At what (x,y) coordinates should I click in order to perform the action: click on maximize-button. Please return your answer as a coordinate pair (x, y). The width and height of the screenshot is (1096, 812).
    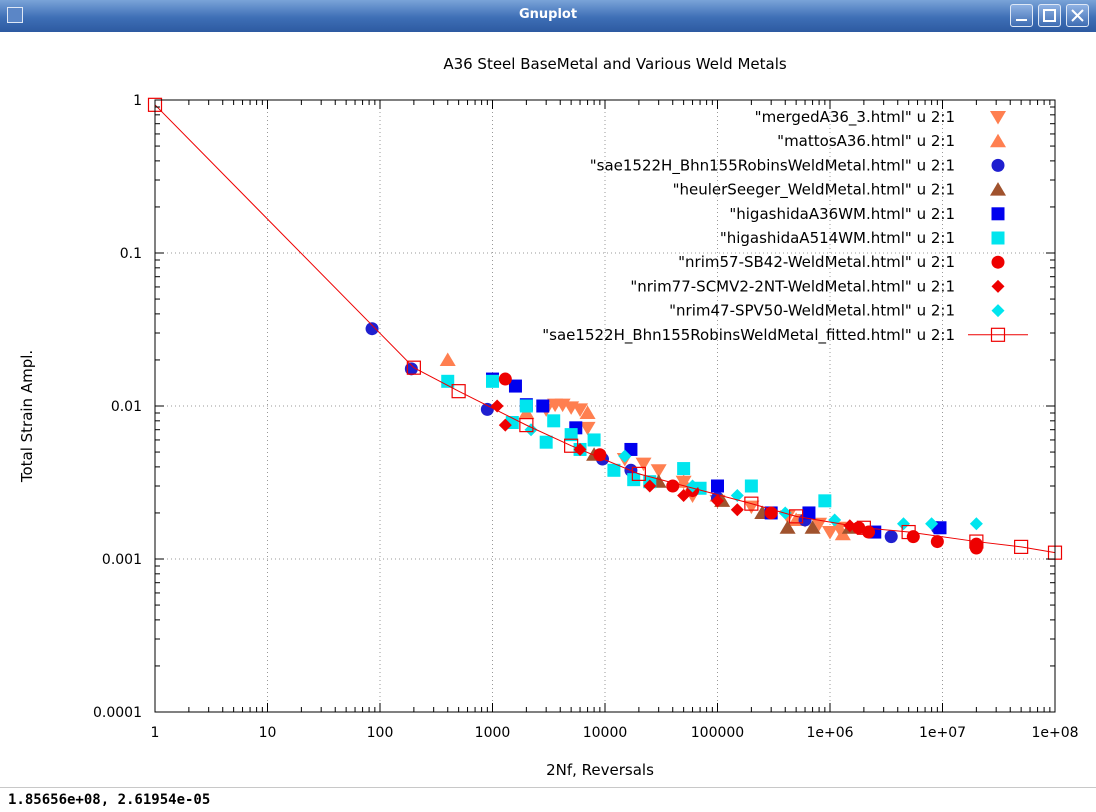
    Looking at the image, I should click on (1049, 15).